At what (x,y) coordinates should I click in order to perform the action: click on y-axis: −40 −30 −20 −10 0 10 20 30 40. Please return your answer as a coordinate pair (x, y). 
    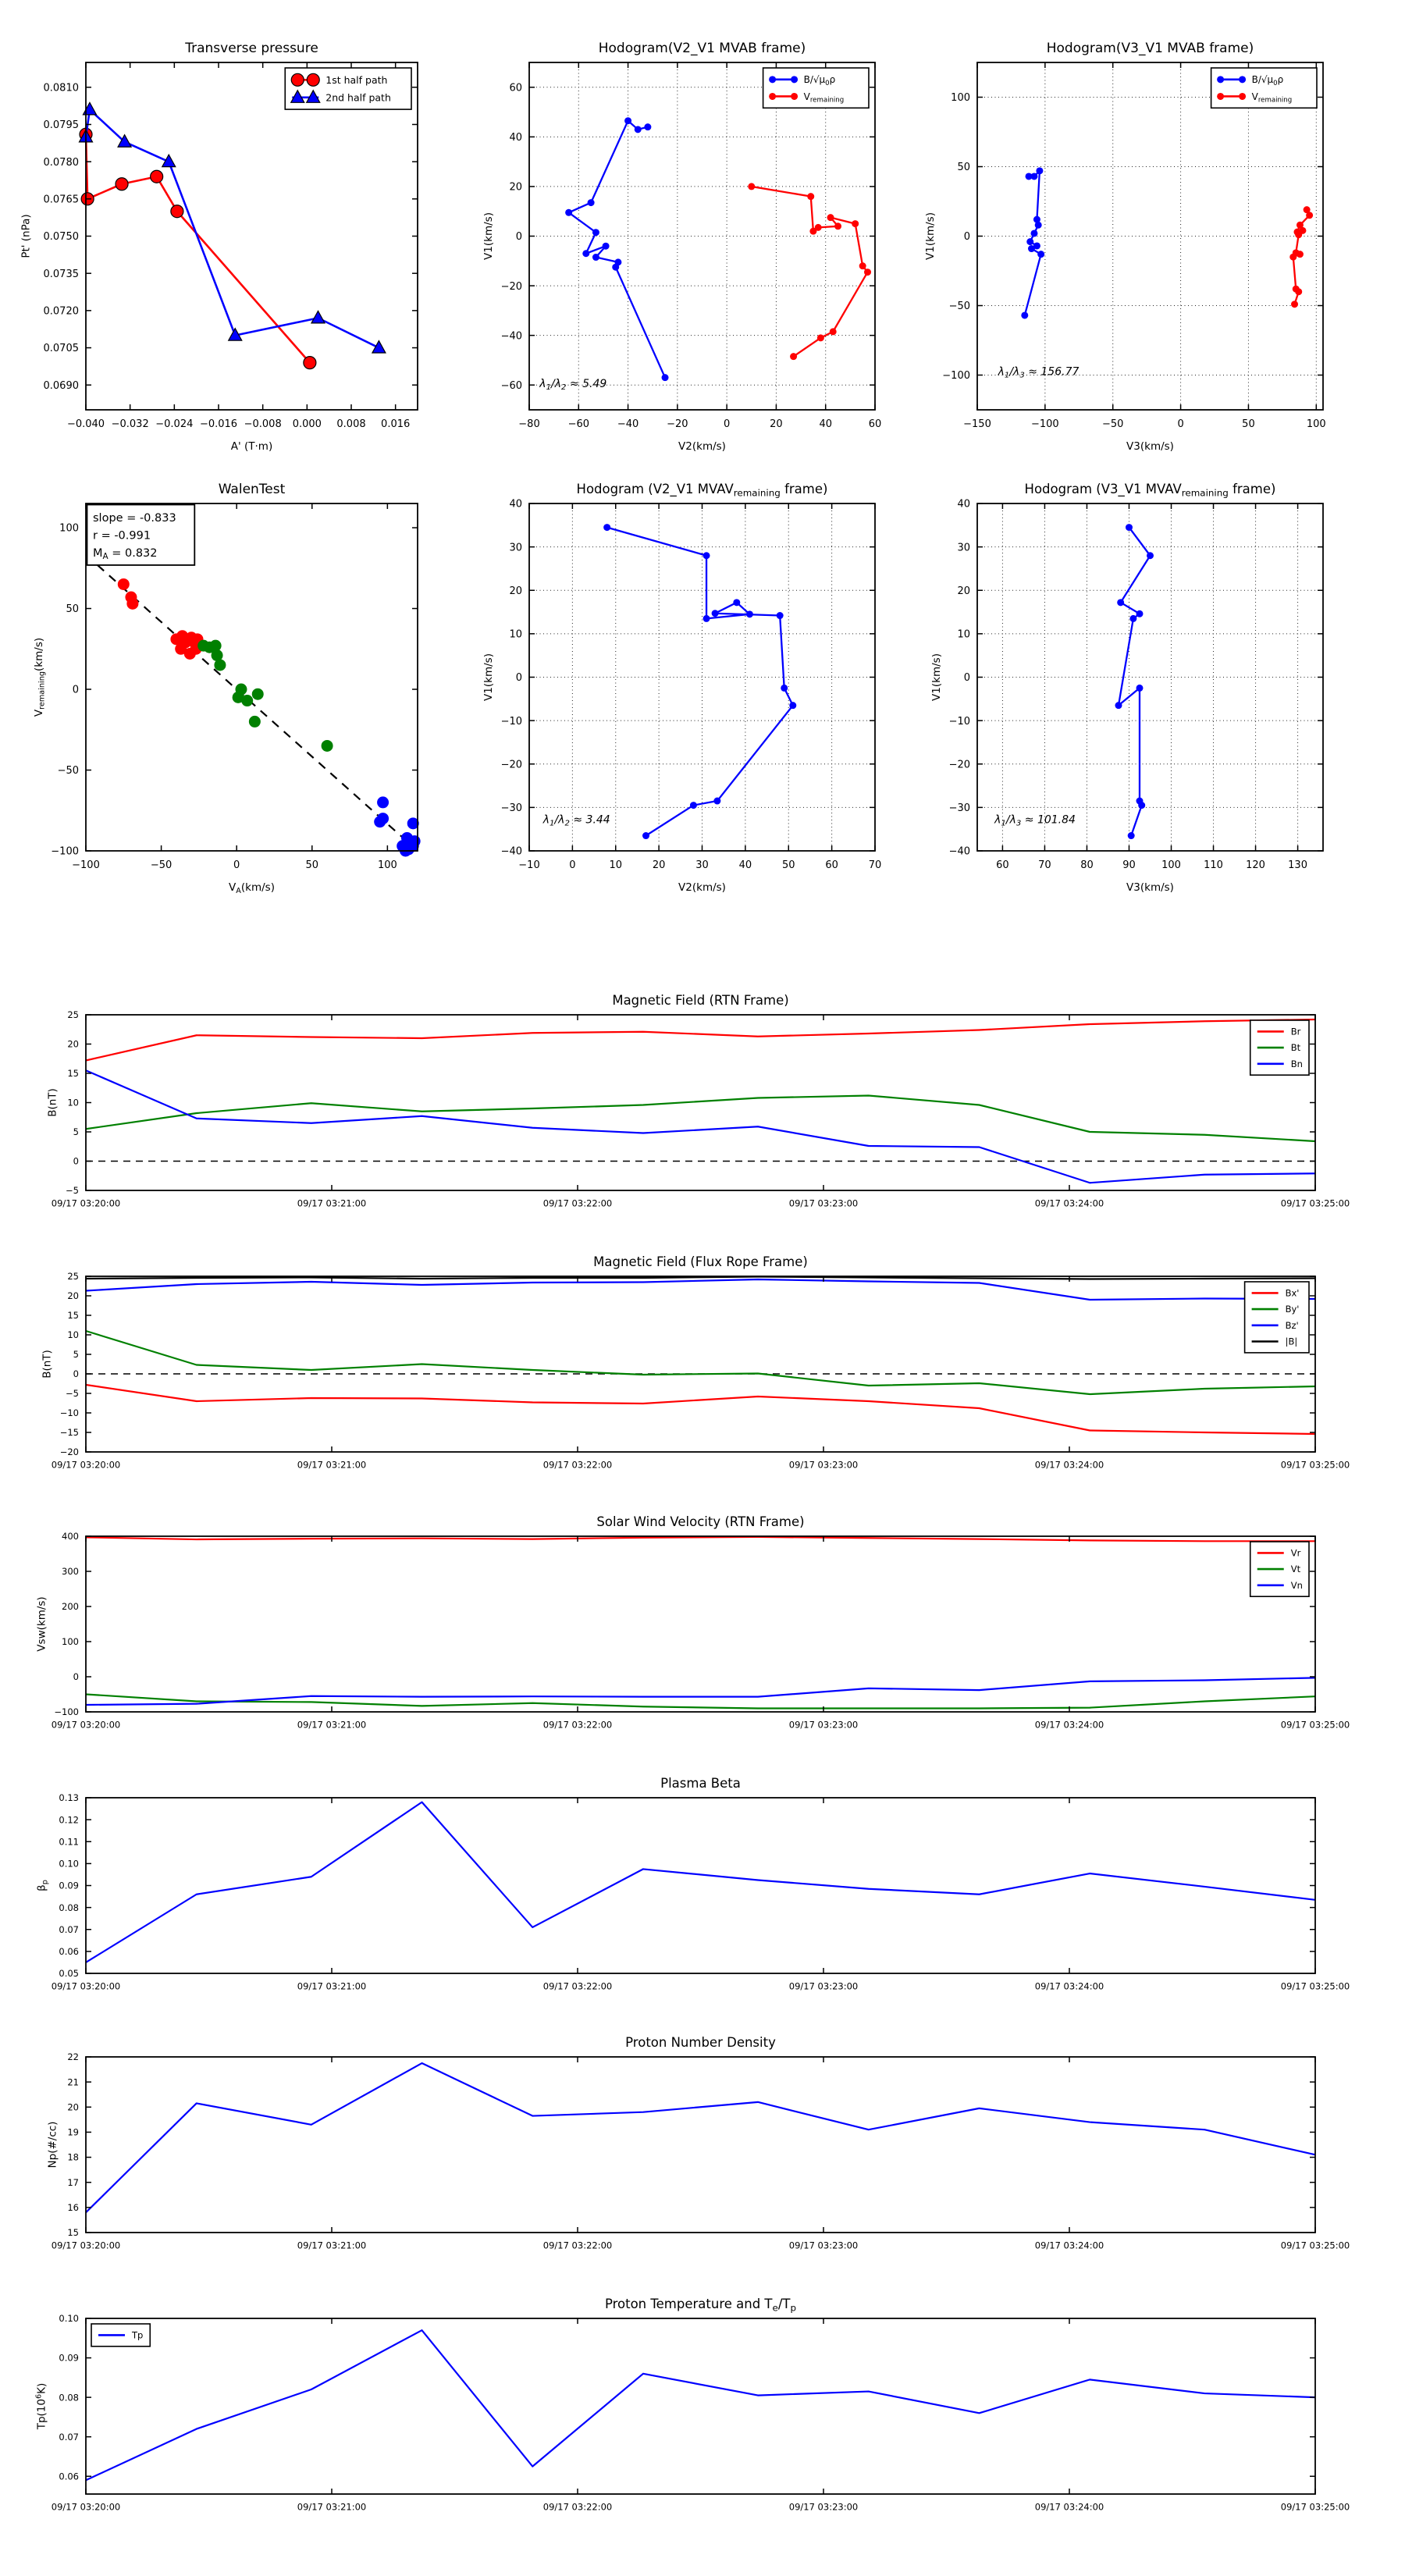
    Looking at the image, I should click on (688, 678).